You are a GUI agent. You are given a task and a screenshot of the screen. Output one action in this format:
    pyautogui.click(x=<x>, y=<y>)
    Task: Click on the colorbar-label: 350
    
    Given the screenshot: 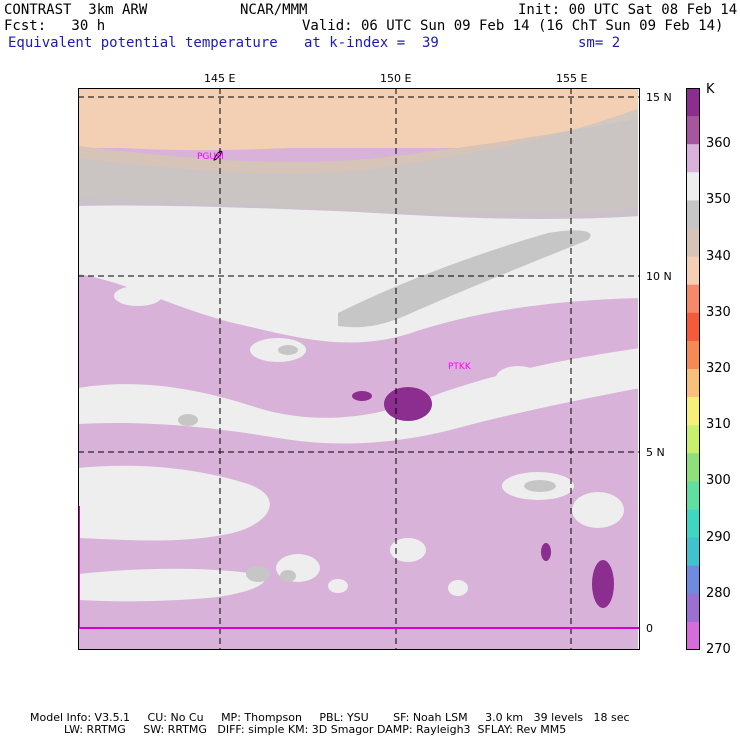 What is the action you would take?
    pyautogui.click(x=718, y=200)
    